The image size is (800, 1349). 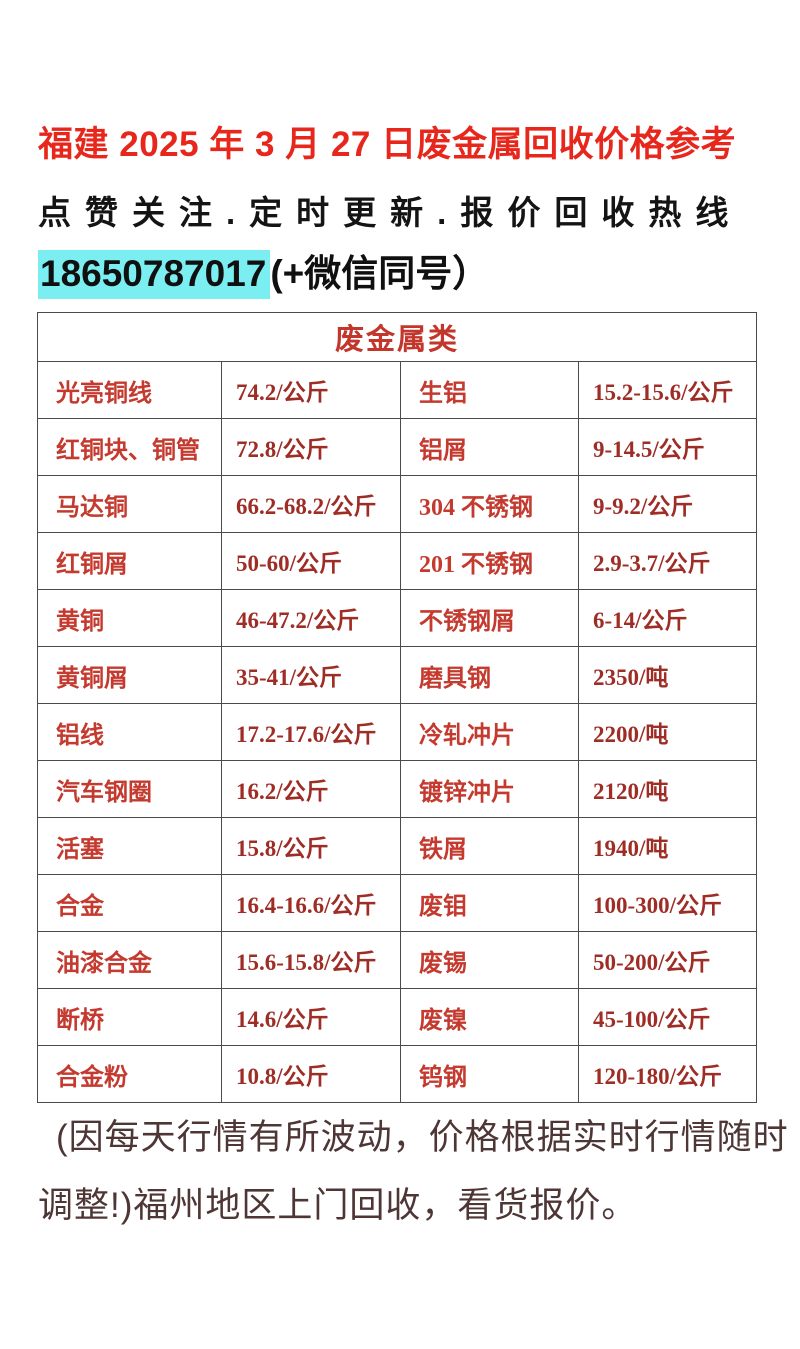 What do you see at coordinates (667, 1017) in the screenshot?
I see `item-price: 45-100/公斤` at bounding box center [667, 1017].